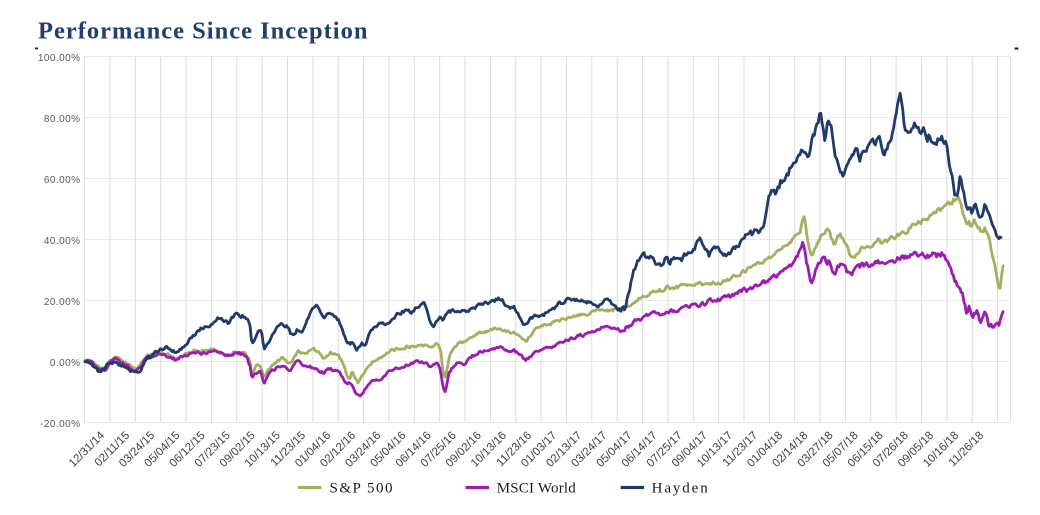  I want to click on svg-text: 40.00%, so click(62, 241).